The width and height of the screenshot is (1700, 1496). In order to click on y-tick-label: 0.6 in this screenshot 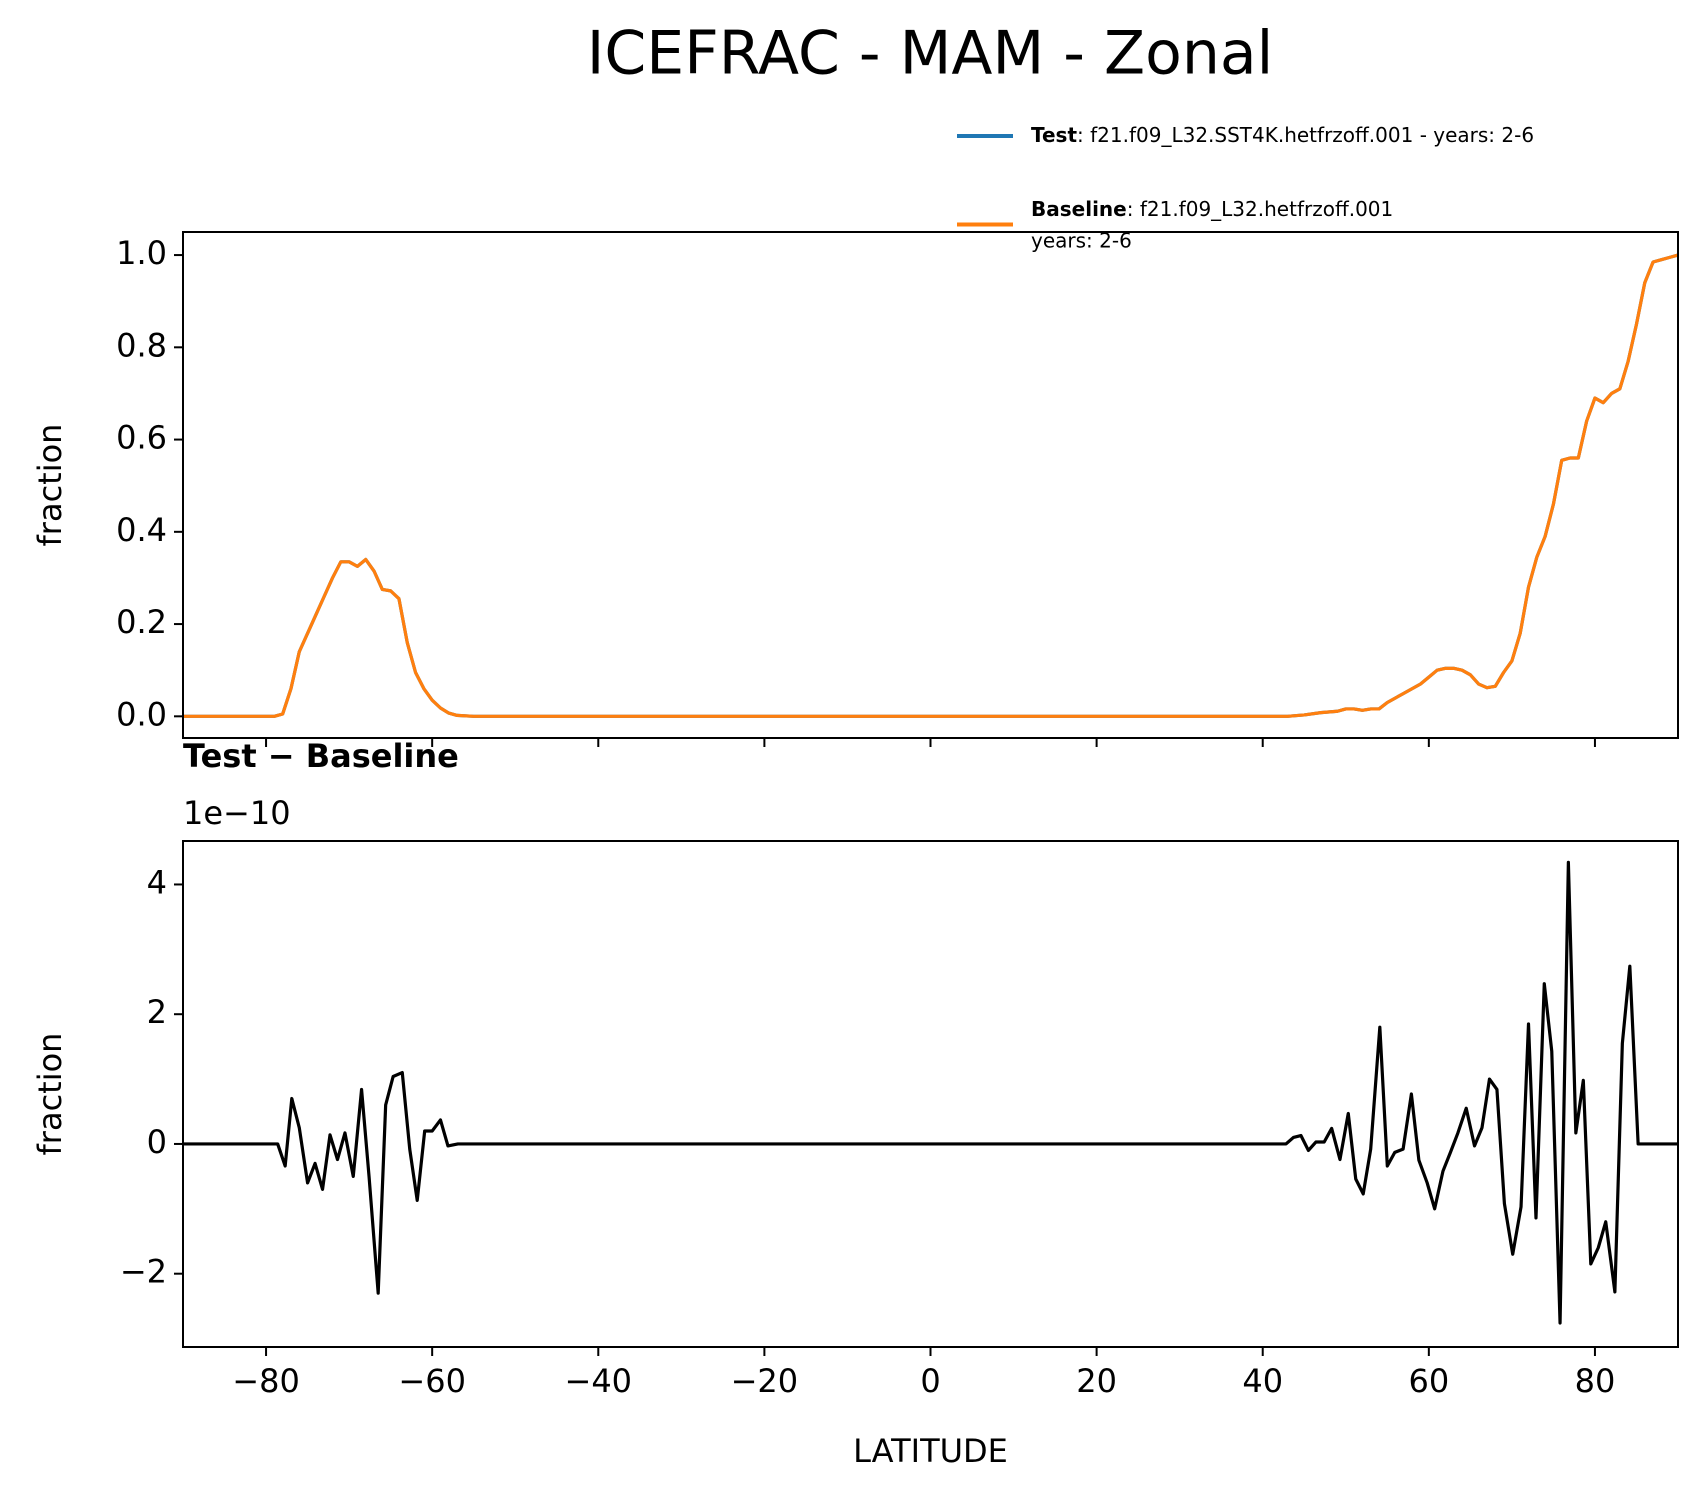, I will do `click(141, 438)`.